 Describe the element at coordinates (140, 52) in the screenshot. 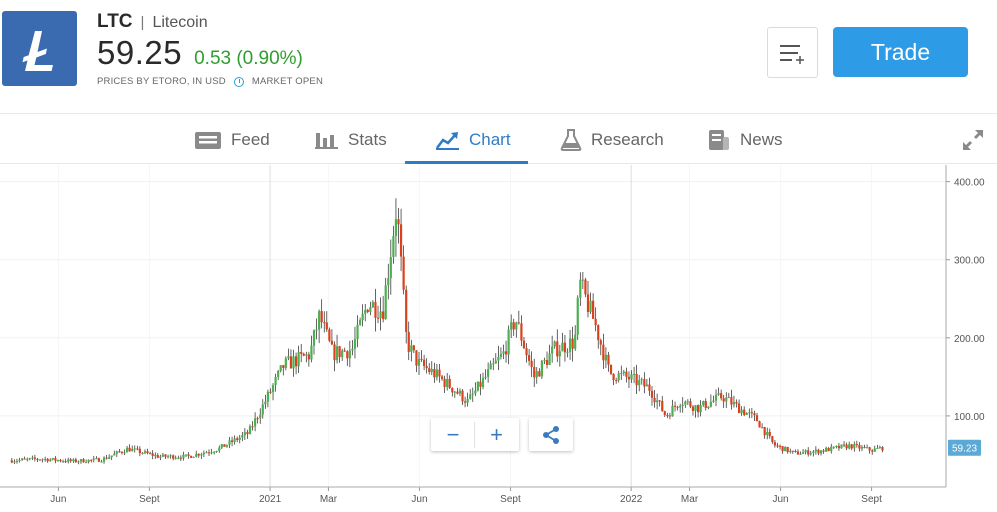

I see `current-price: 59.25` at that location.